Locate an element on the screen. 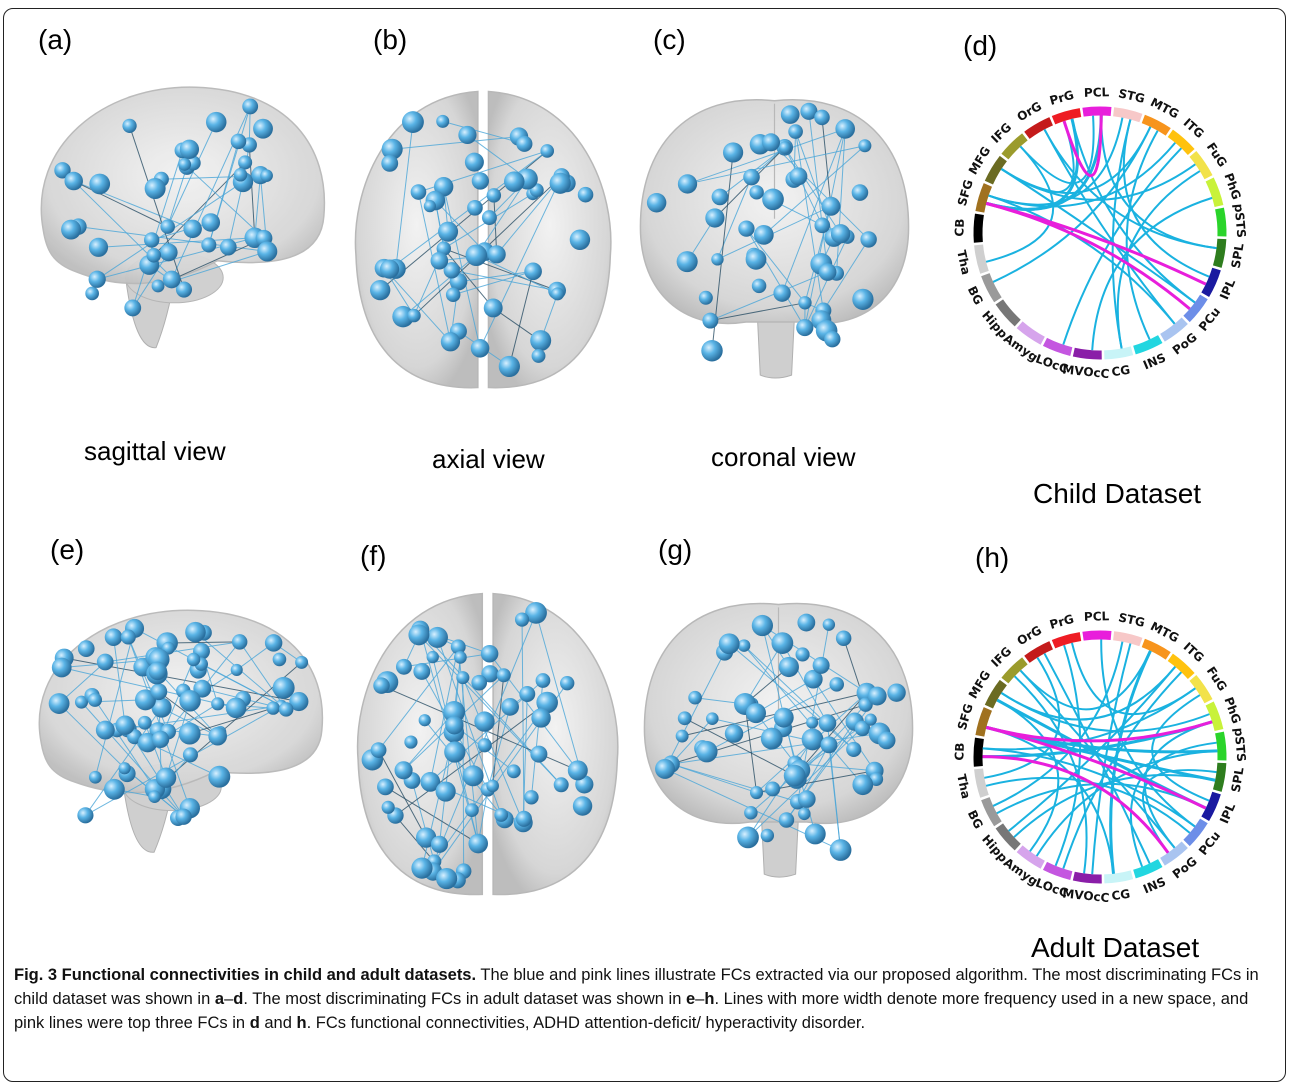 This screenshot has width=1292, height=1092. chord-arc-cb is located at coordinates (978, 228).